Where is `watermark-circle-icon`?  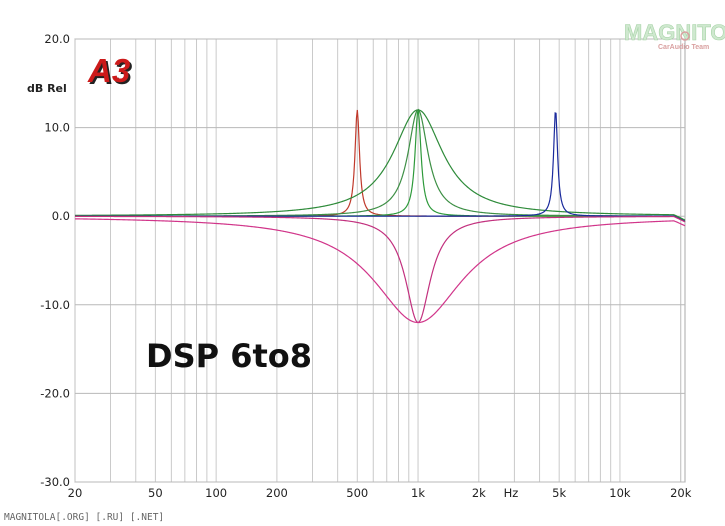
watermark-circle-icon is located at coordinates (685, 36).